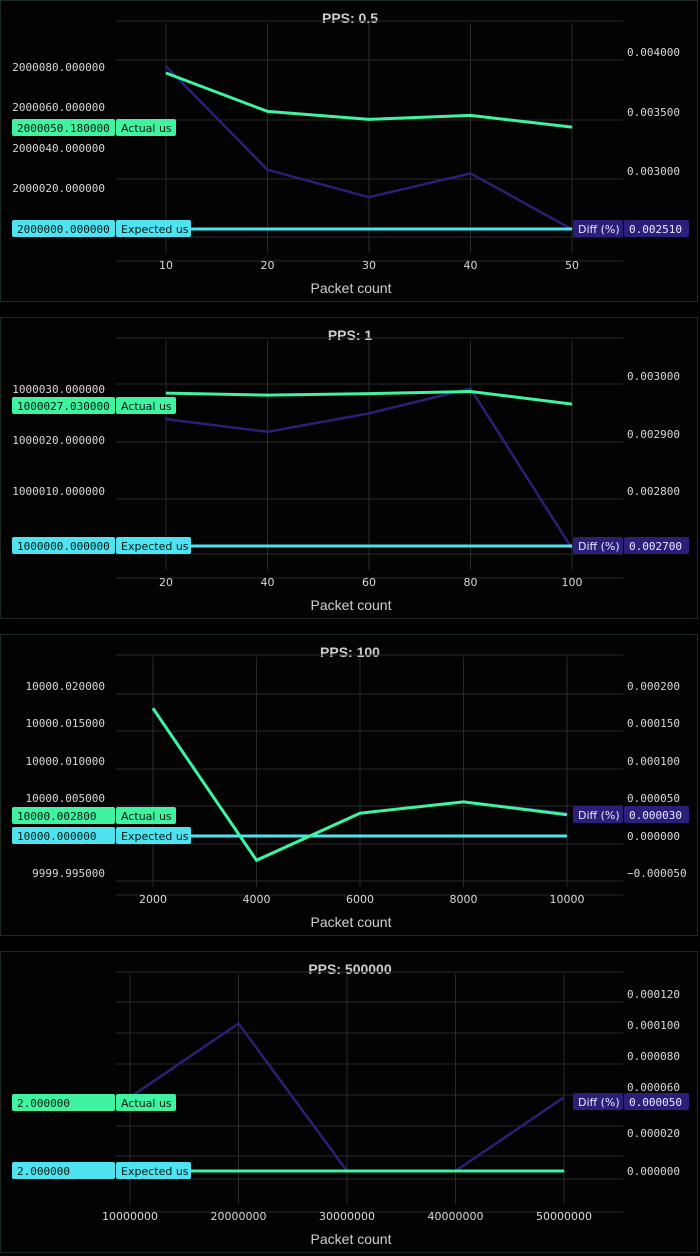 This screenshot has width=700, height=1256. I want to click on right-tick-label: 0.000200, so click(653, 686).